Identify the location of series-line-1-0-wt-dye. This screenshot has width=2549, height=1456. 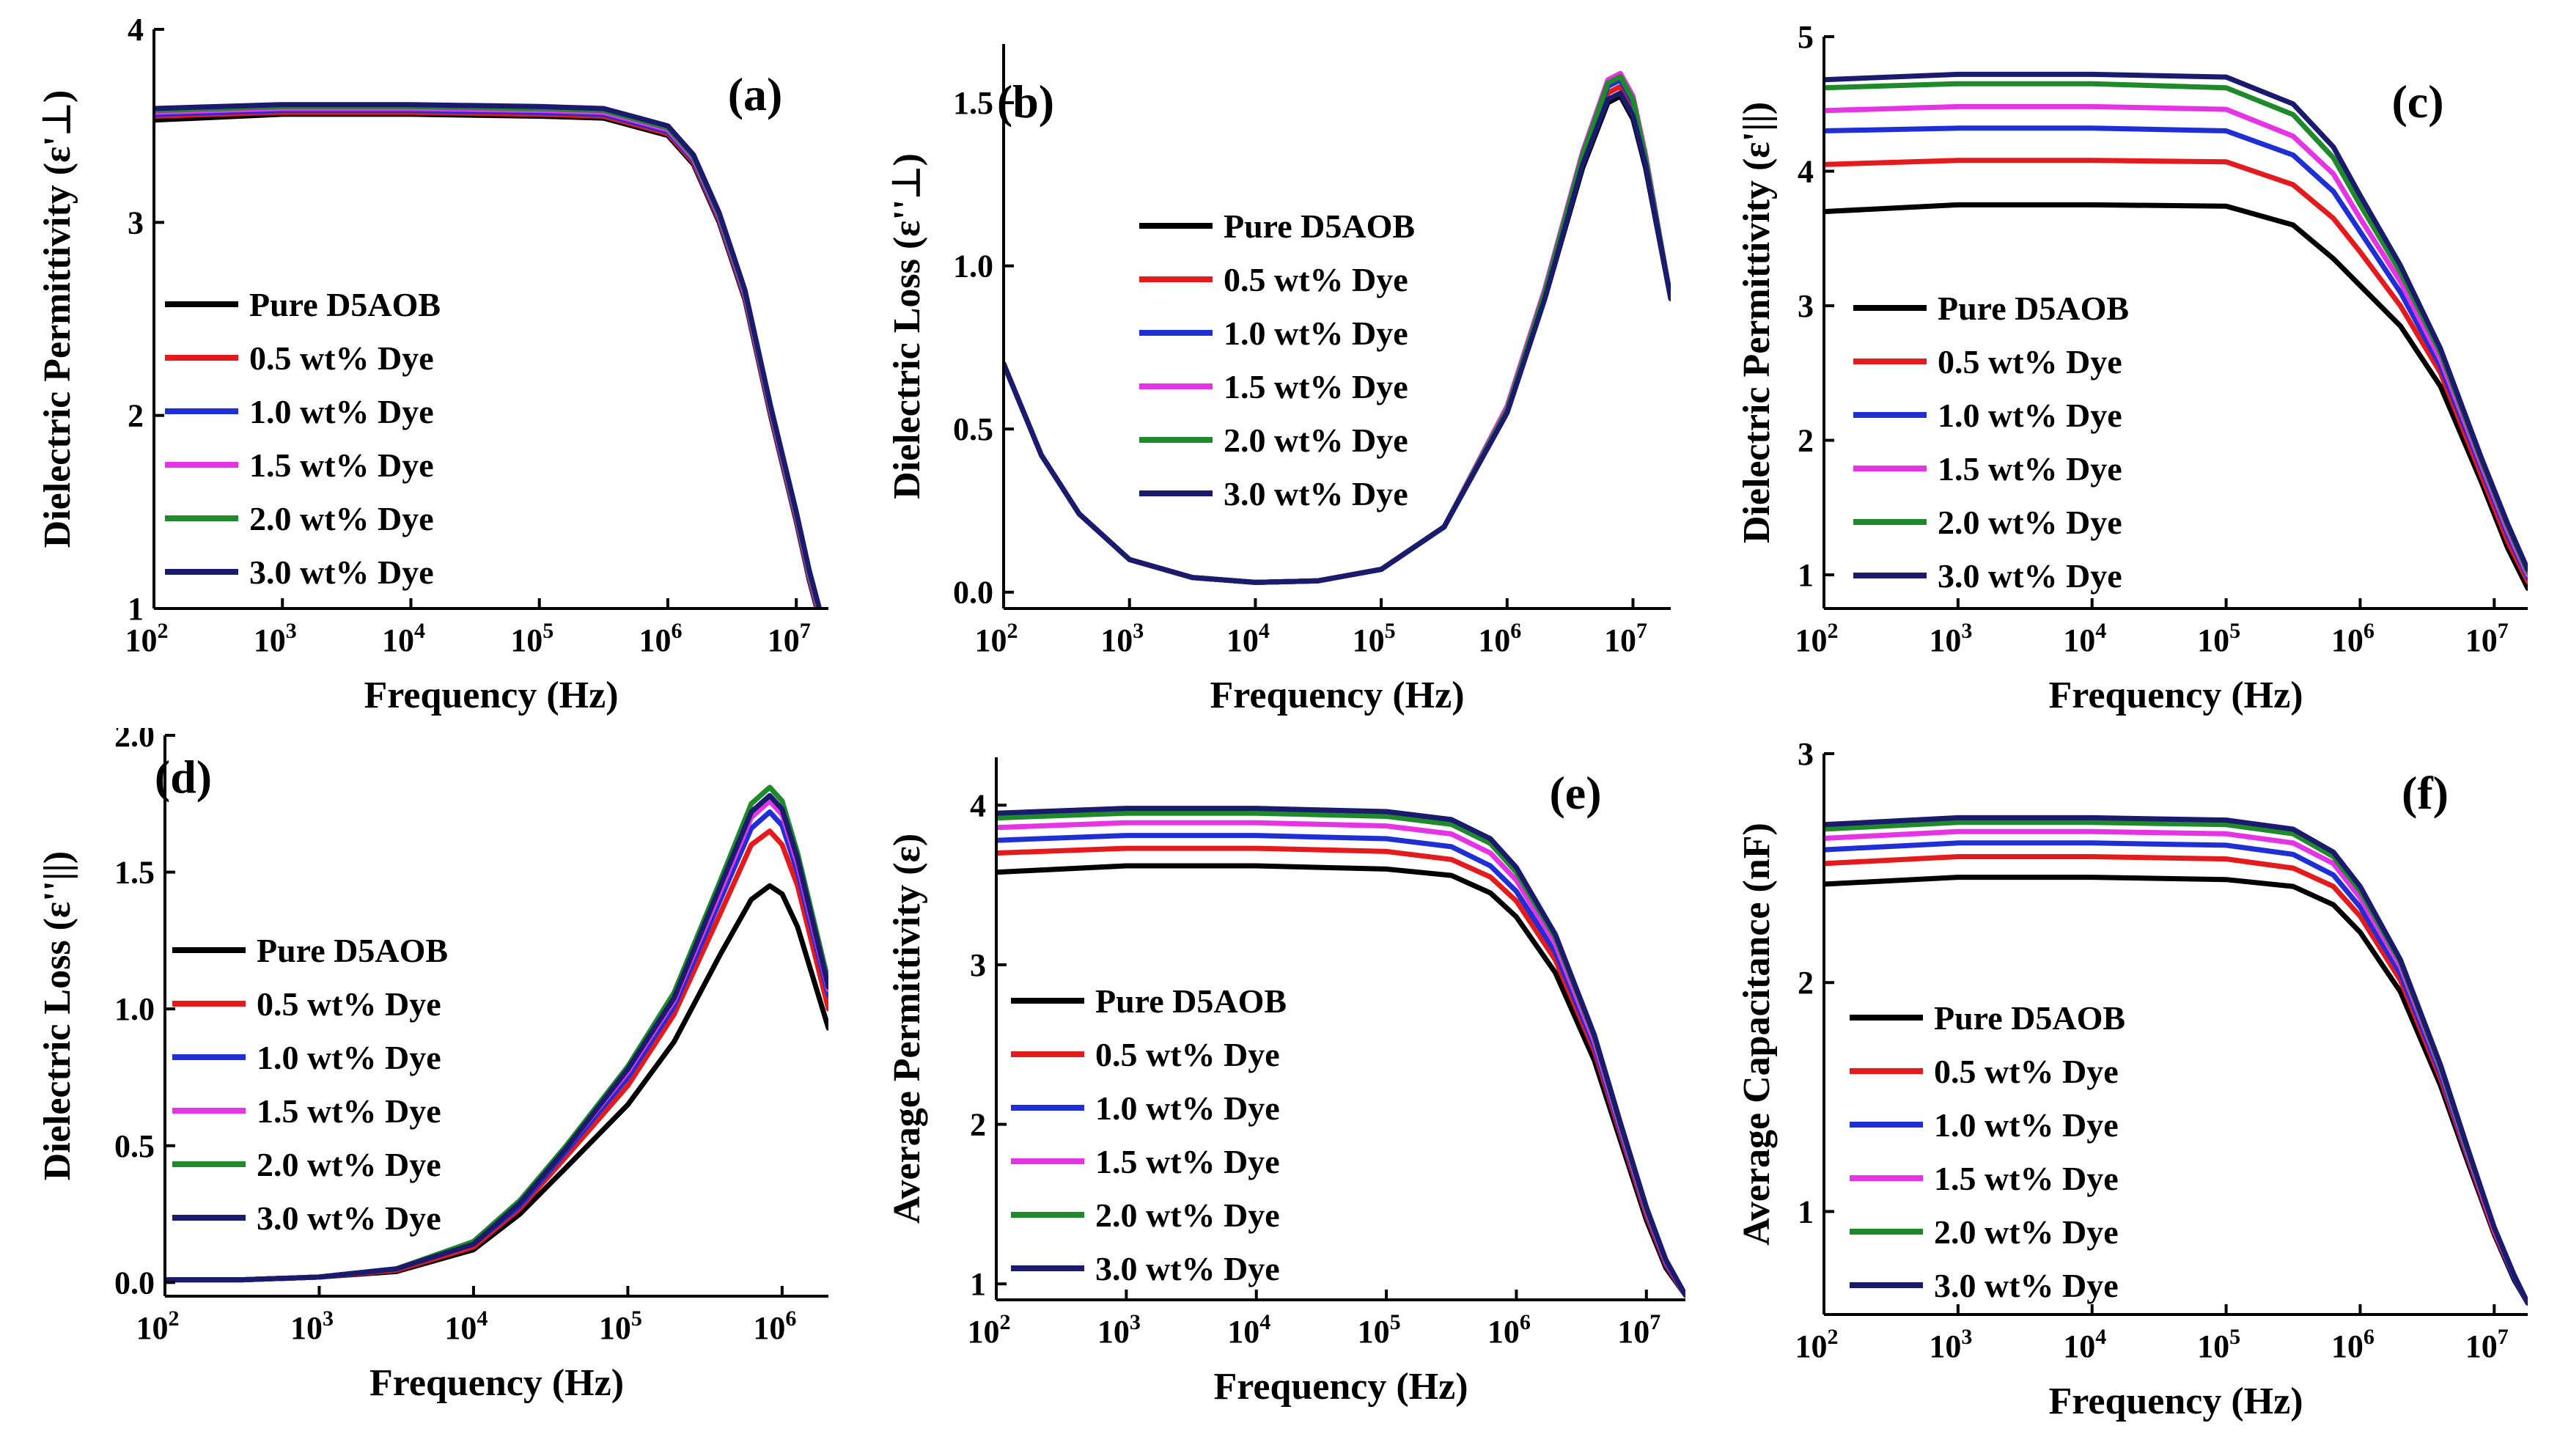
(2176, 1073).